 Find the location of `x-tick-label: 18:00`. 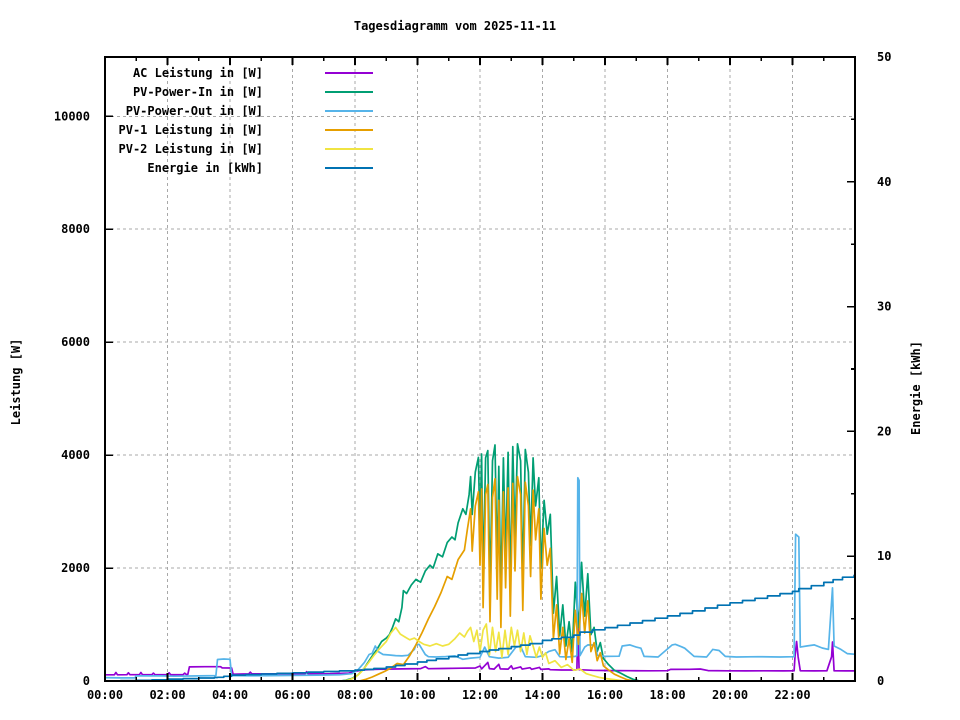

x-tick-label: 18:00 is located at coordinates (667, 695).